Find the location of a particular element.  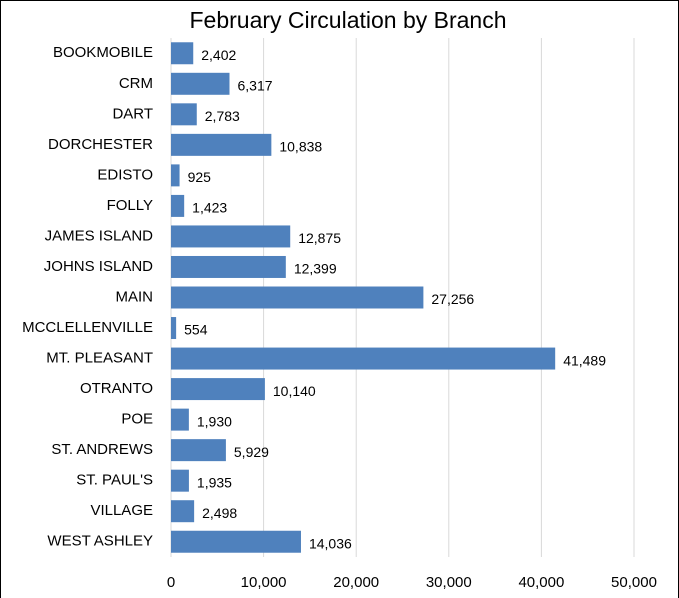

y-tick-label: OTRANTO is located at coordinates (116, 388).